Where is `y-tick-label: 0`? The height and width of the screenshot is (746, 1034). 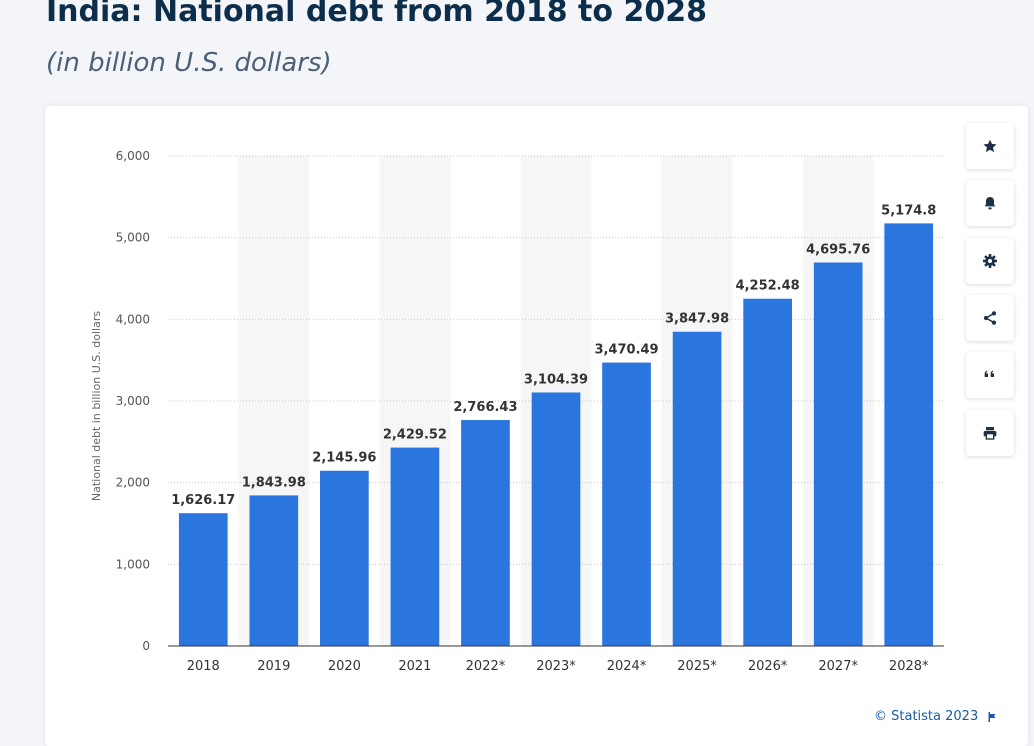
y-tick-label: 0 is located at coordinates (146, 646).